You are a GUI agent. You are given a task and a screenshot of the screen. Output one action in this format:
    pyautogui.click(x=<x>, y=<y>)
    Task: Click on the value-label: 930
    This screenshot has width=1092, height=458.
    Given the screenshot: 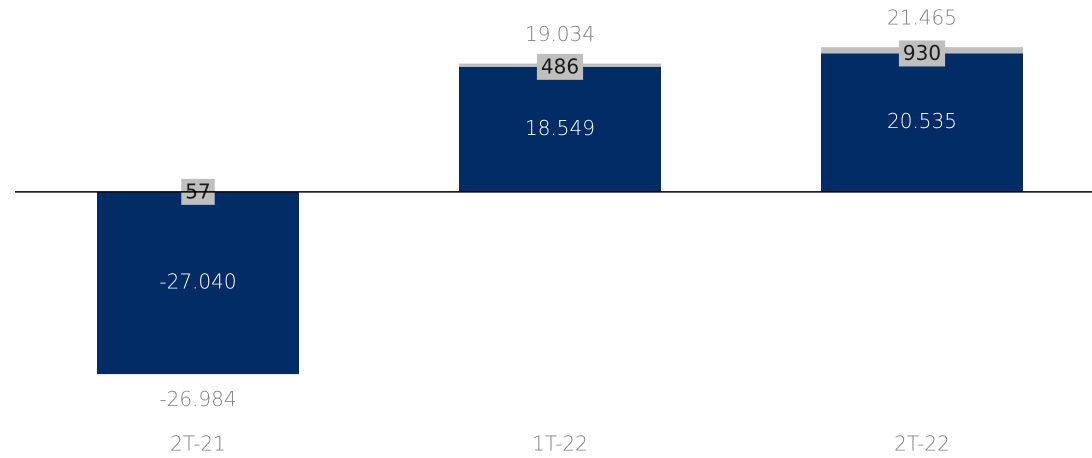 What is the action you would take?
    pyautogui.click(x=922, y=53)
    